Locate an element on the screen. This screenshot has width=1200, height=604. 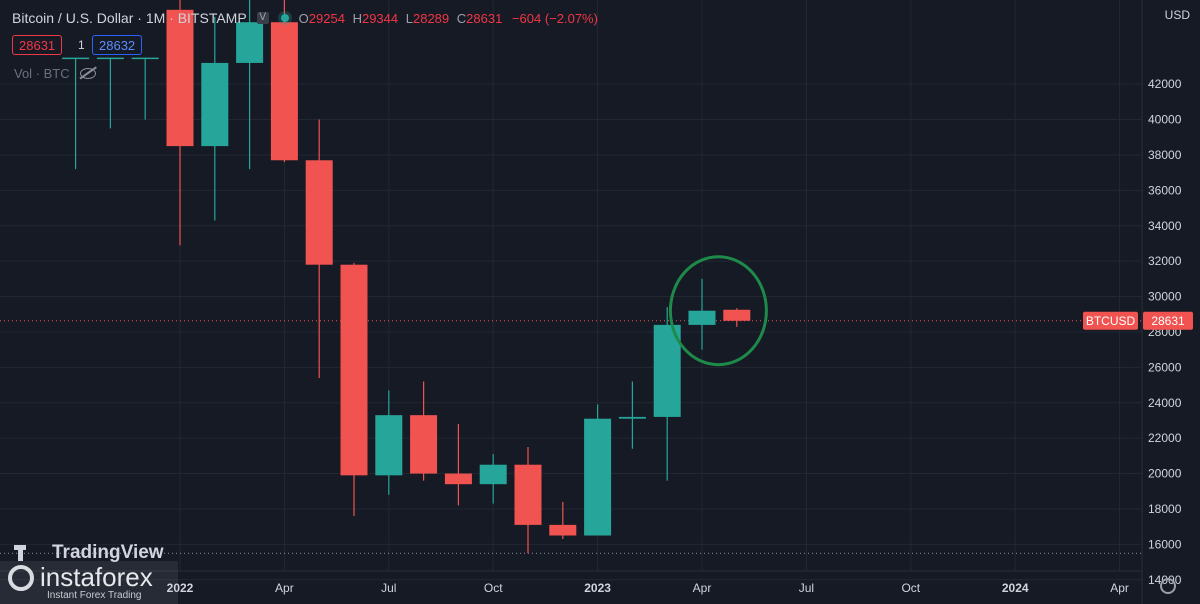
gear-icon is located at coordinates (1168, 586).